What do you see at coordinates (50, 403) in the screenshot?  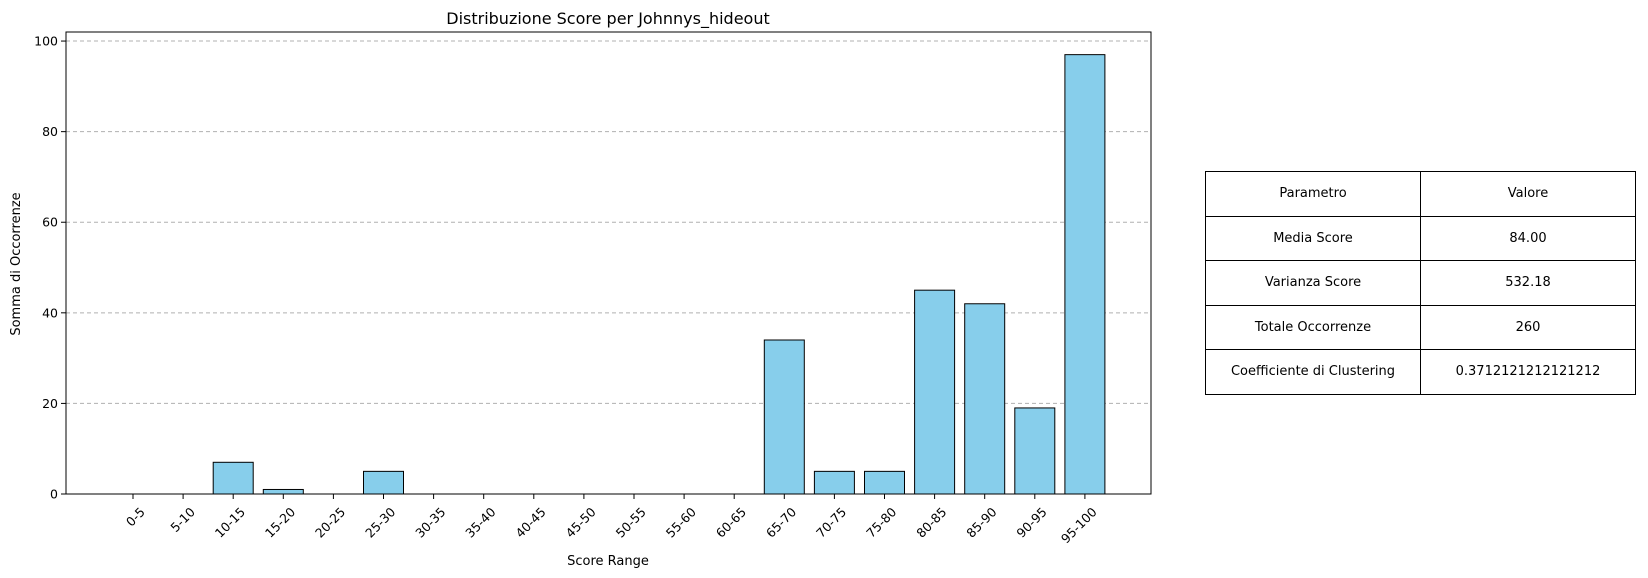 I see `y-tick-label: 20` at bounding box center [50, 403].